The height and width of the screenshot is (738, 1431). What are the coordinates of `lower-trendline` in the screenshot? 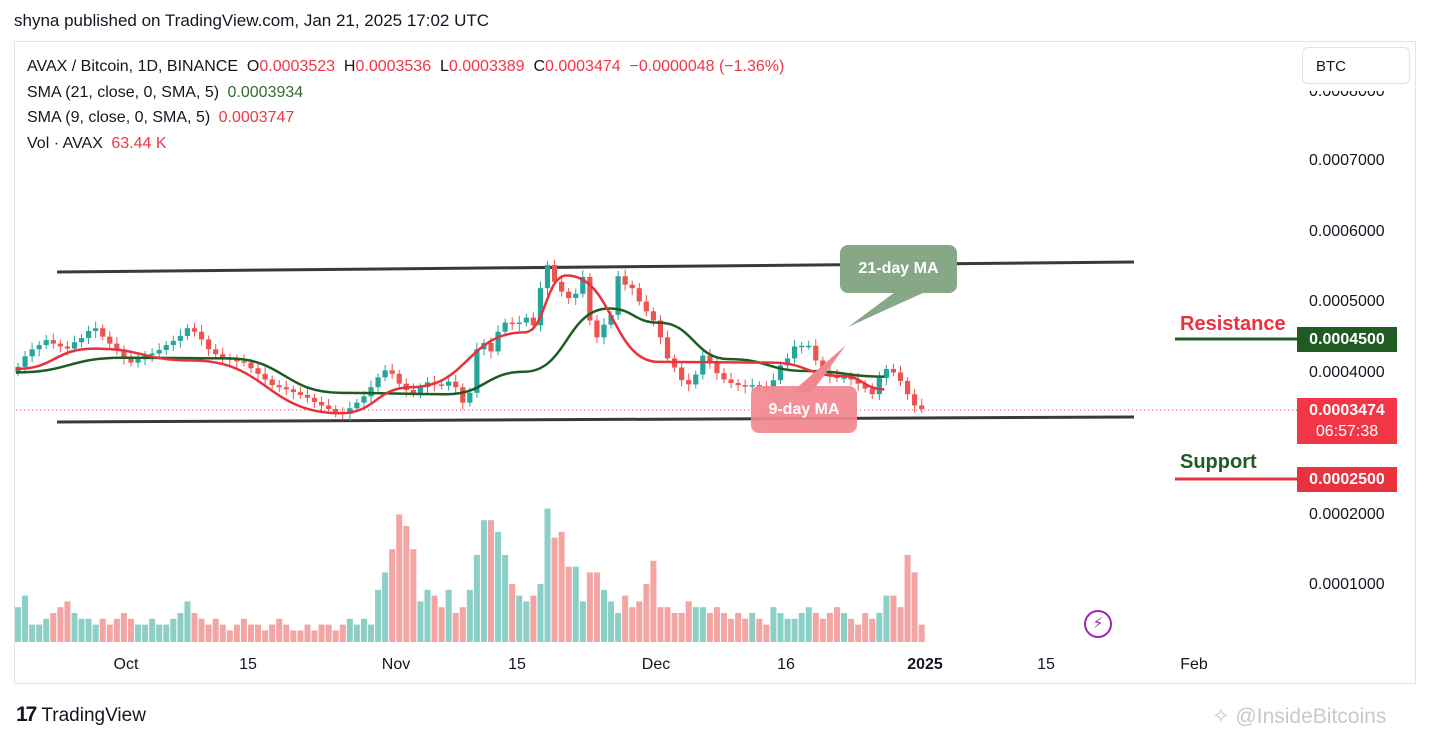 It's located at (595, 419).